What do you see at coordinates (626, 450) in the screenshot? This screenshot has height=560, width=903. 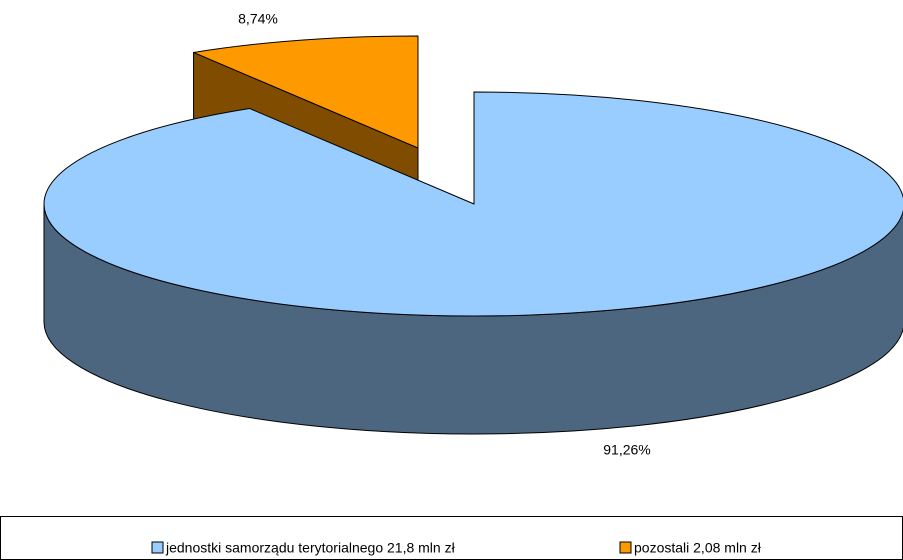 I see `data-label: 91,26%` at bounding box center [626, 450].